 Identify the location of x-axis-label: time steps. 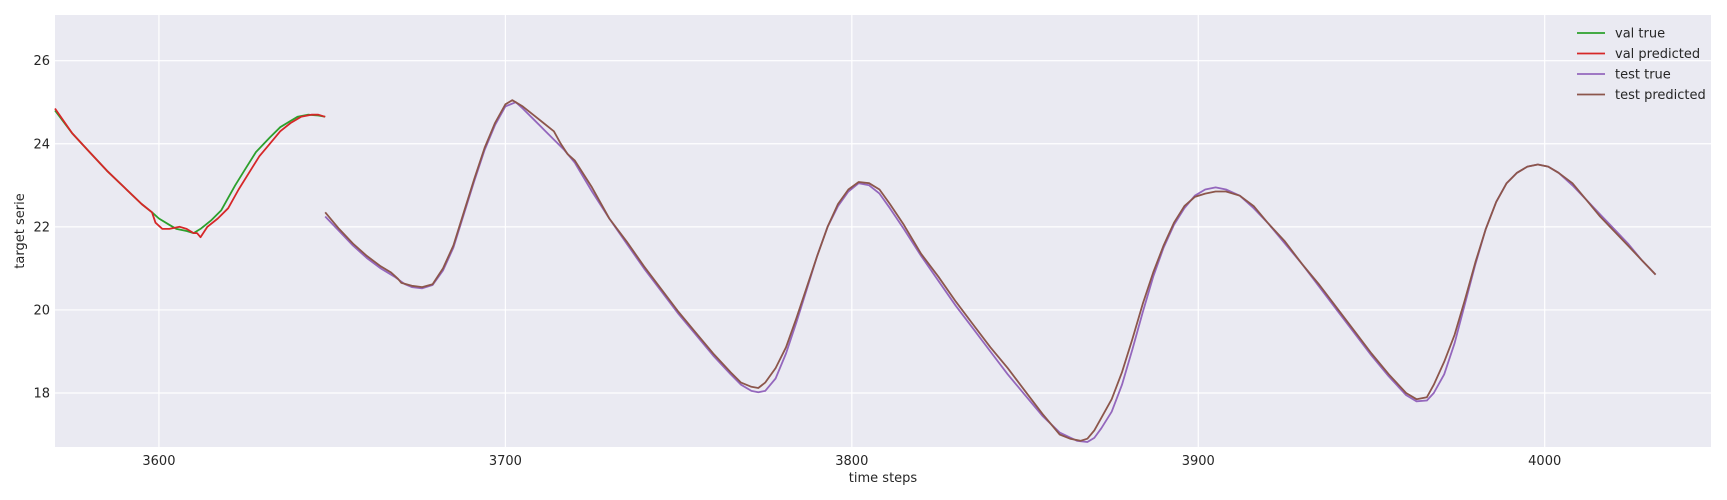
(883, 478).